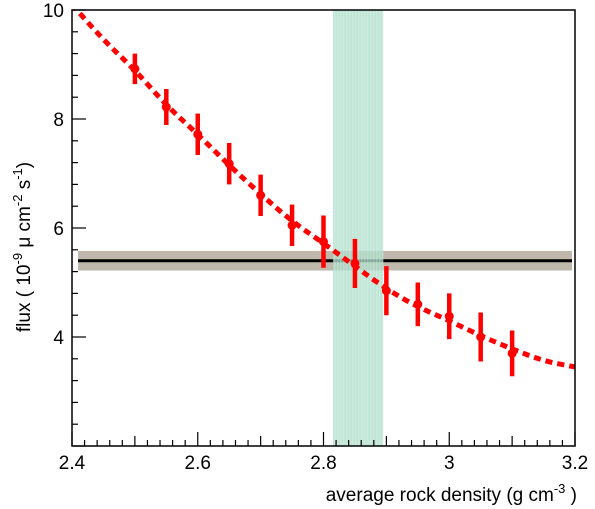  What do you see at coordinates (22, 247) in the screenshot?
I see `y-axis-title: flux ( 10-9 μ cm-2 s-1)` at bounding box center [22, 247].